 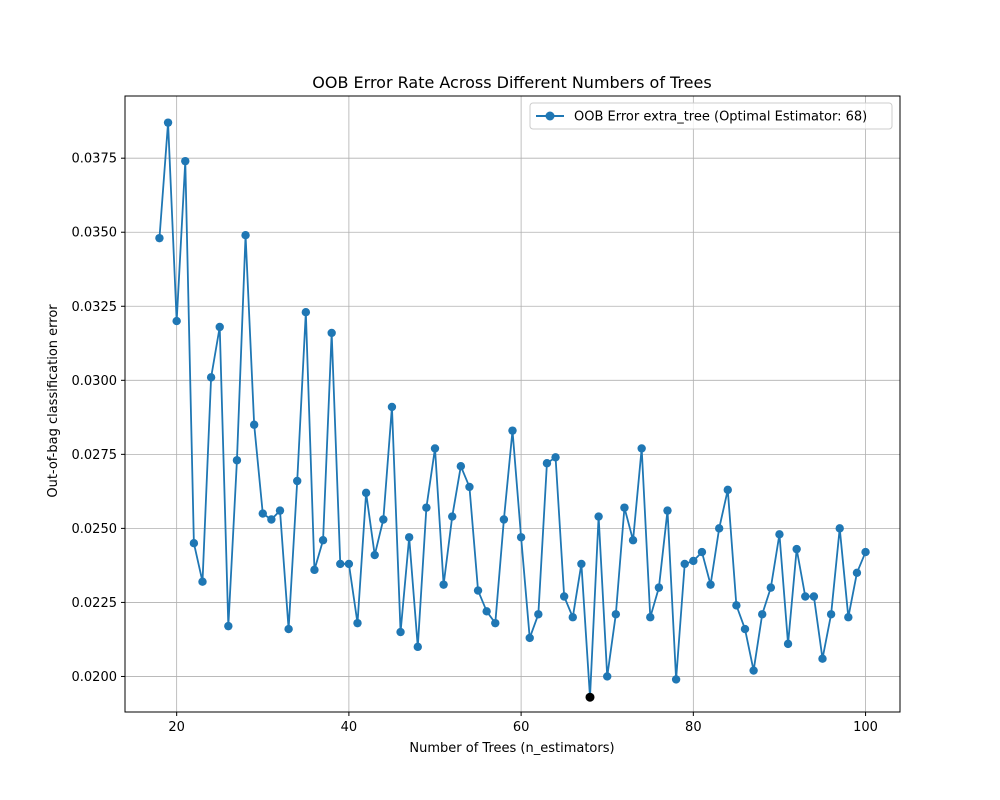 What do you see at coordinates (95, 233) in the screenshot?
I see `y-tick-label: 0.0350` at bounding box center [95, 233].